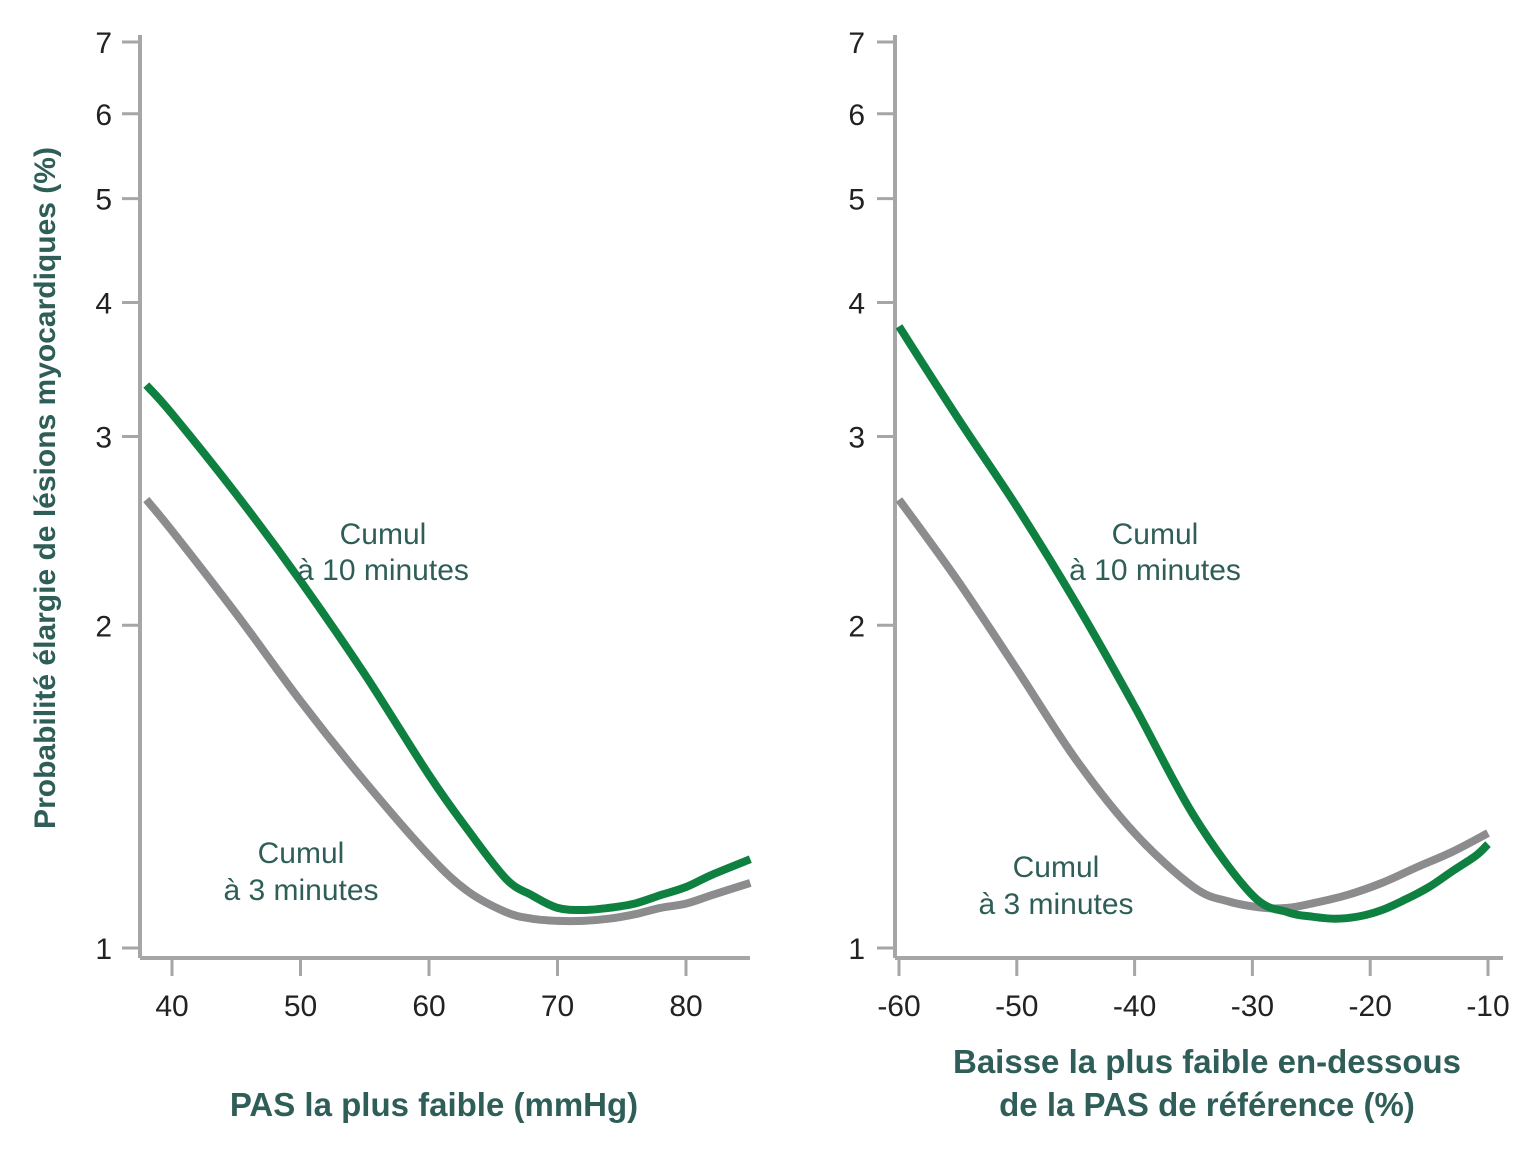  What do you see at coordinates (1207, 1104) in the screenshot?
I see `x-axis-title-line: de la PAS de référence (%)` at bounding box center [1207, 1104].